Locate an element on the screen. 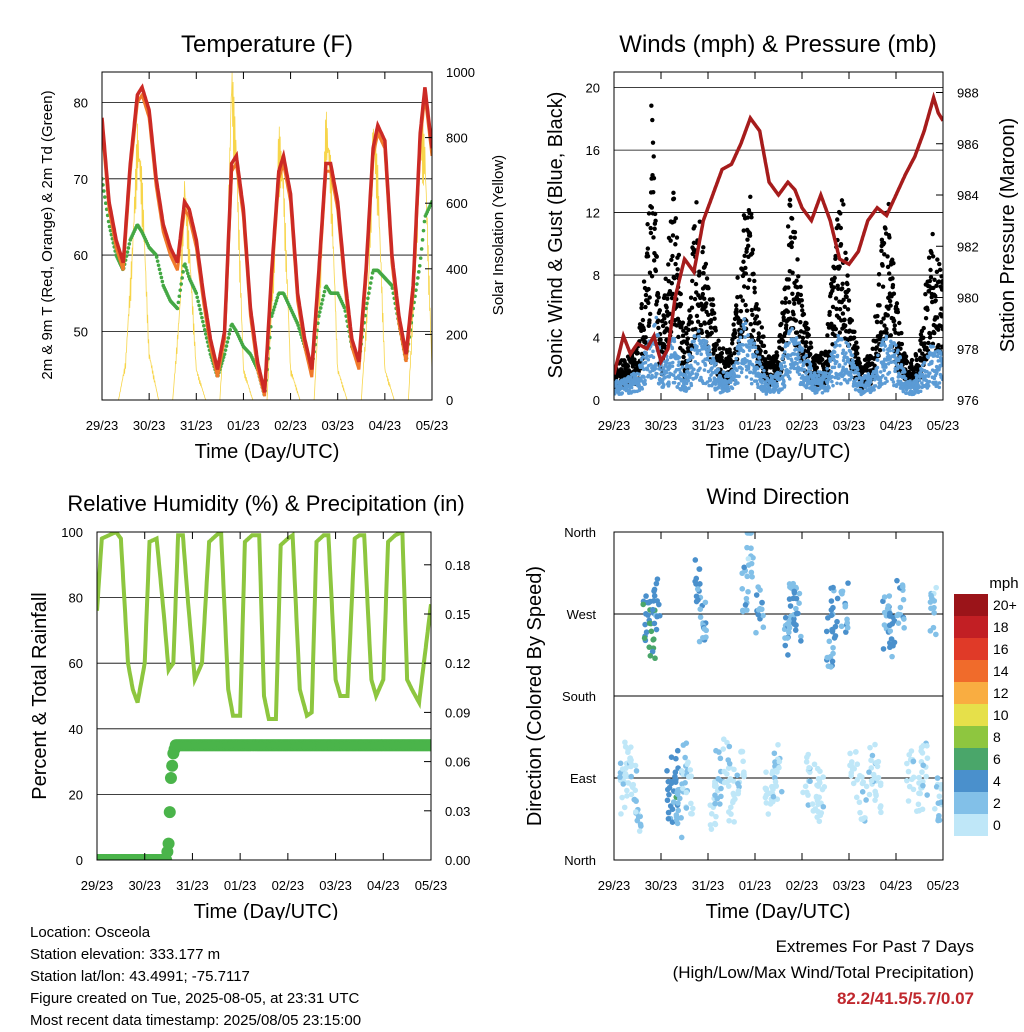  x-tick-label: 30/23 is located at coordinates (144, 885).